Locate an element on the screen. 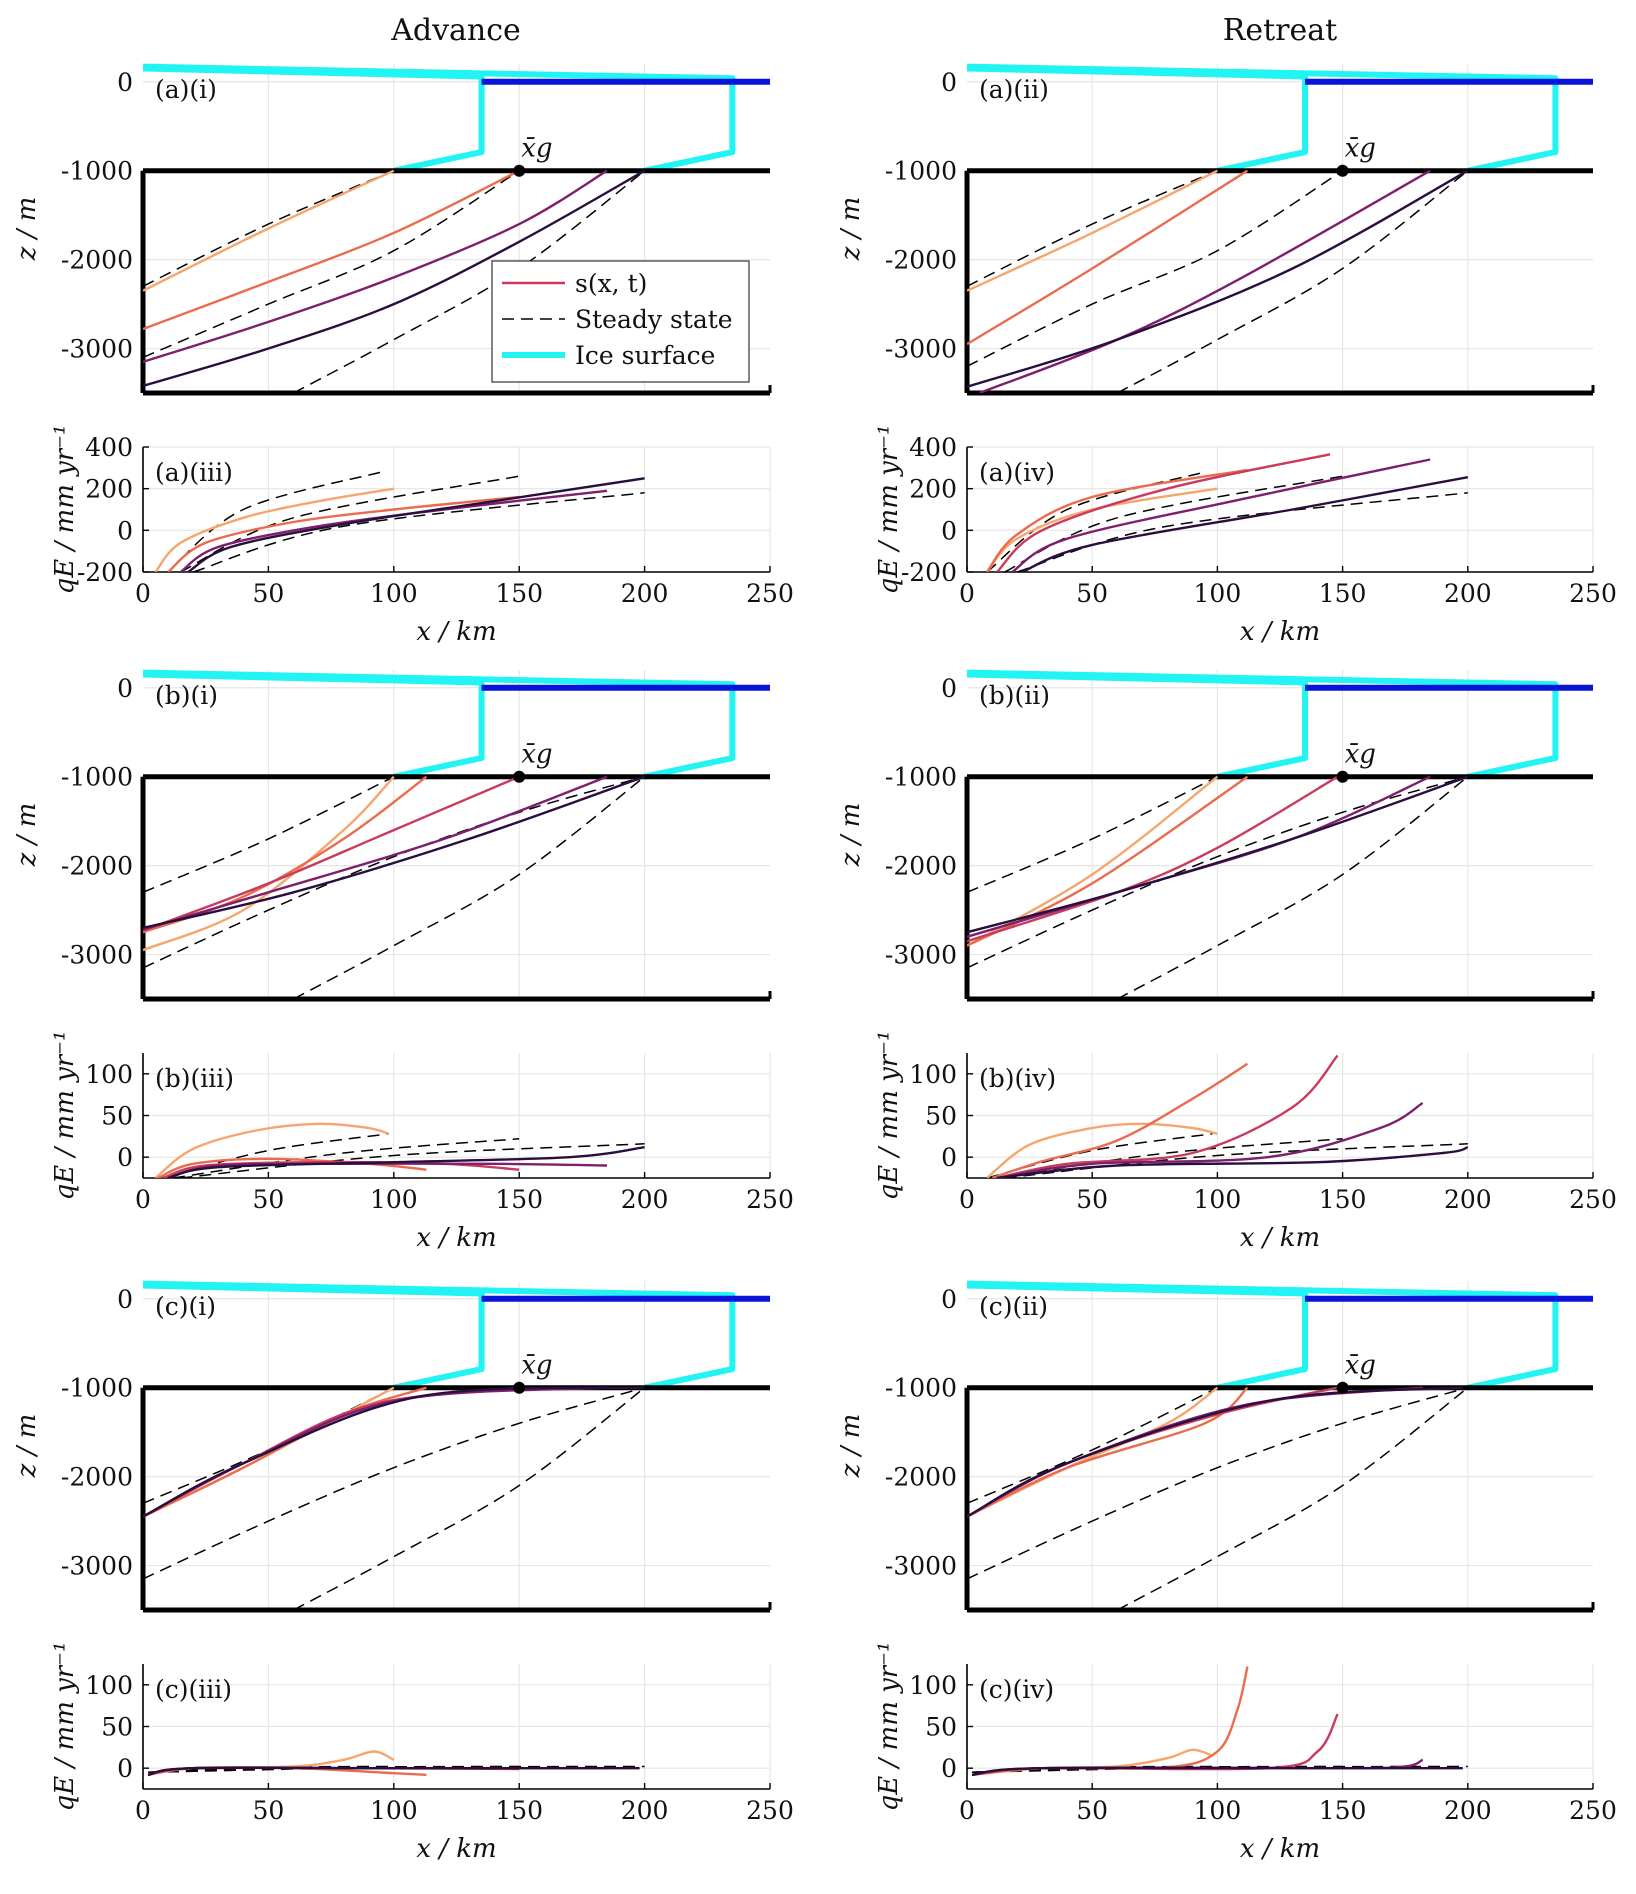  panel-label: (b)(iii) is located at coordinates (194, 1078).